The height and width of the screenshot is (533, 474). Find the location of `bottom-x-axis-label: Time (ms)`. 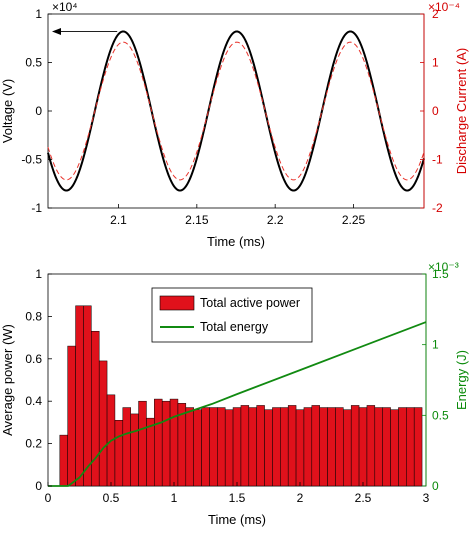

bottom-x-axis-label: Time (ms) is located at coordinates (237, 519).